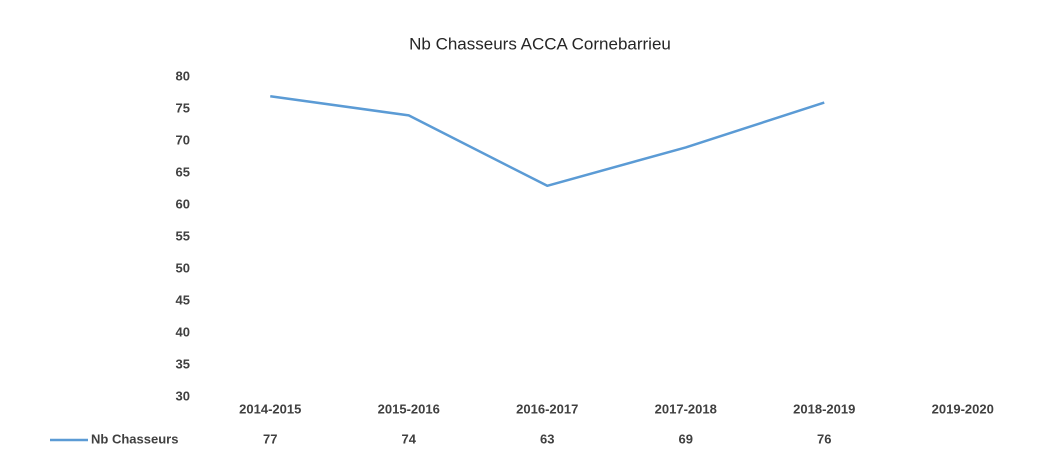 This screenshot has height=450, width=1059. I want to click on table-value: 77, so click(270, 438).